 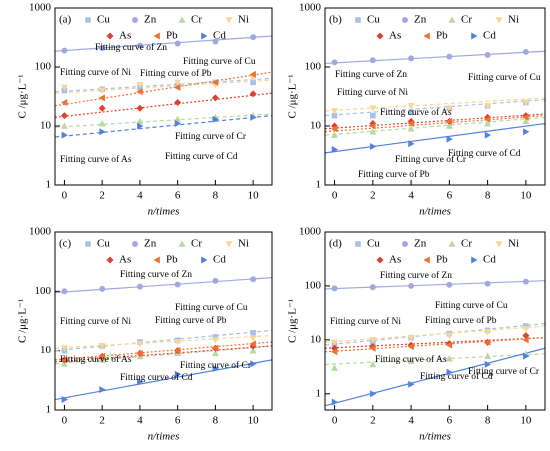 What do you see at coordinates (211, 136) in the screenshot?
I see `annotation: Fitting curve of Cr` at bounding box center [211, 136].